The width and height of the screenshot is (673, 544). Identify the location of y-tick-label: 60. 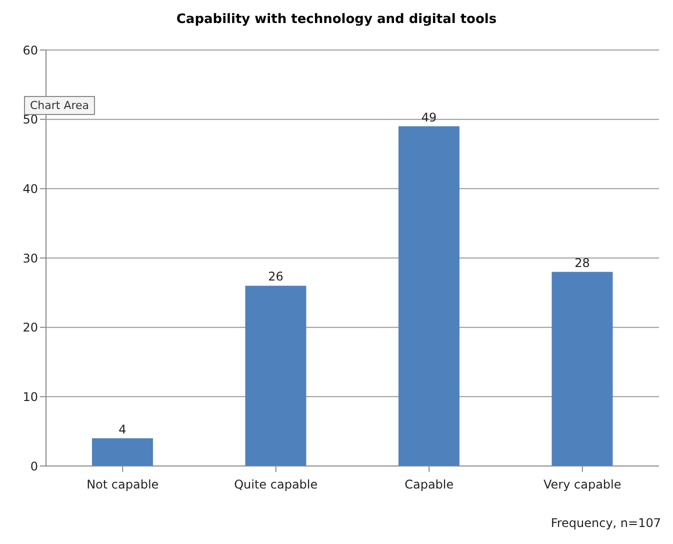
(30, 50).